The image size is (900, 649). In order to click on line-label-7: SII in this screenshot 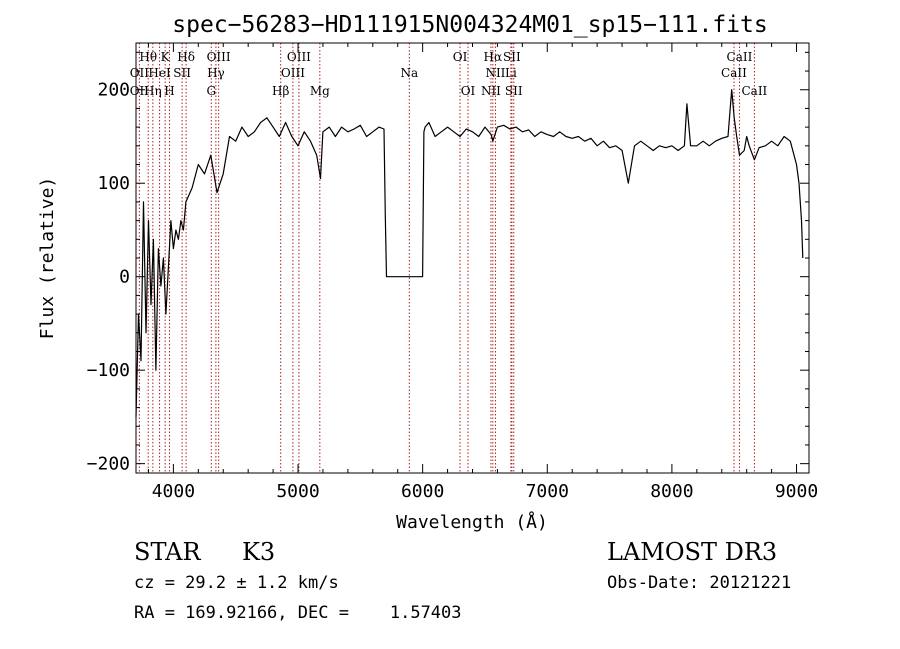, I will do `click(182, 73)`.